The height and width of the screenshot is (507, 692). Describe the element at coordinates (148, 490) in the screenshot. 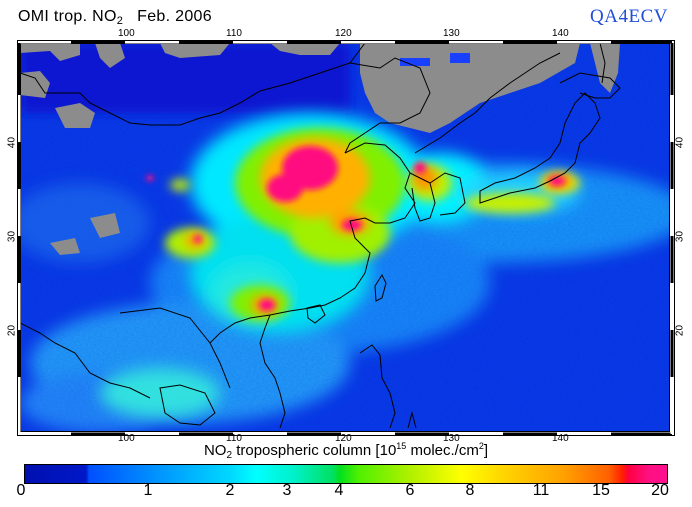

I see `cb-tick-1: 1` at that location.